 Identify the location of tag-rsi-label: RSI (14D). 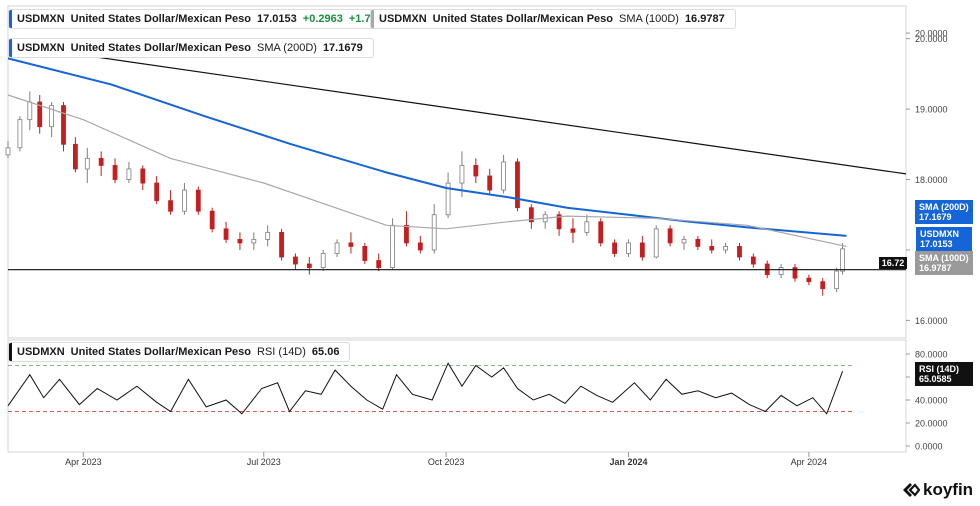
(939, 369).